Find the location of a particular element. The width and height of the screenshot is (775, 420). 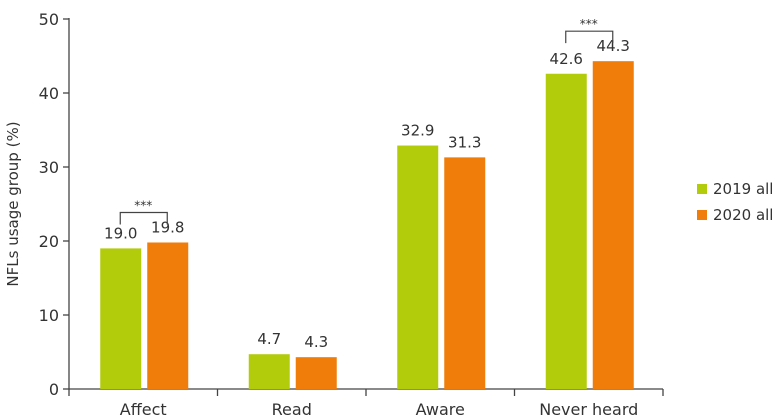

x-tick-label: Aware is located at coordinates (440, 409).